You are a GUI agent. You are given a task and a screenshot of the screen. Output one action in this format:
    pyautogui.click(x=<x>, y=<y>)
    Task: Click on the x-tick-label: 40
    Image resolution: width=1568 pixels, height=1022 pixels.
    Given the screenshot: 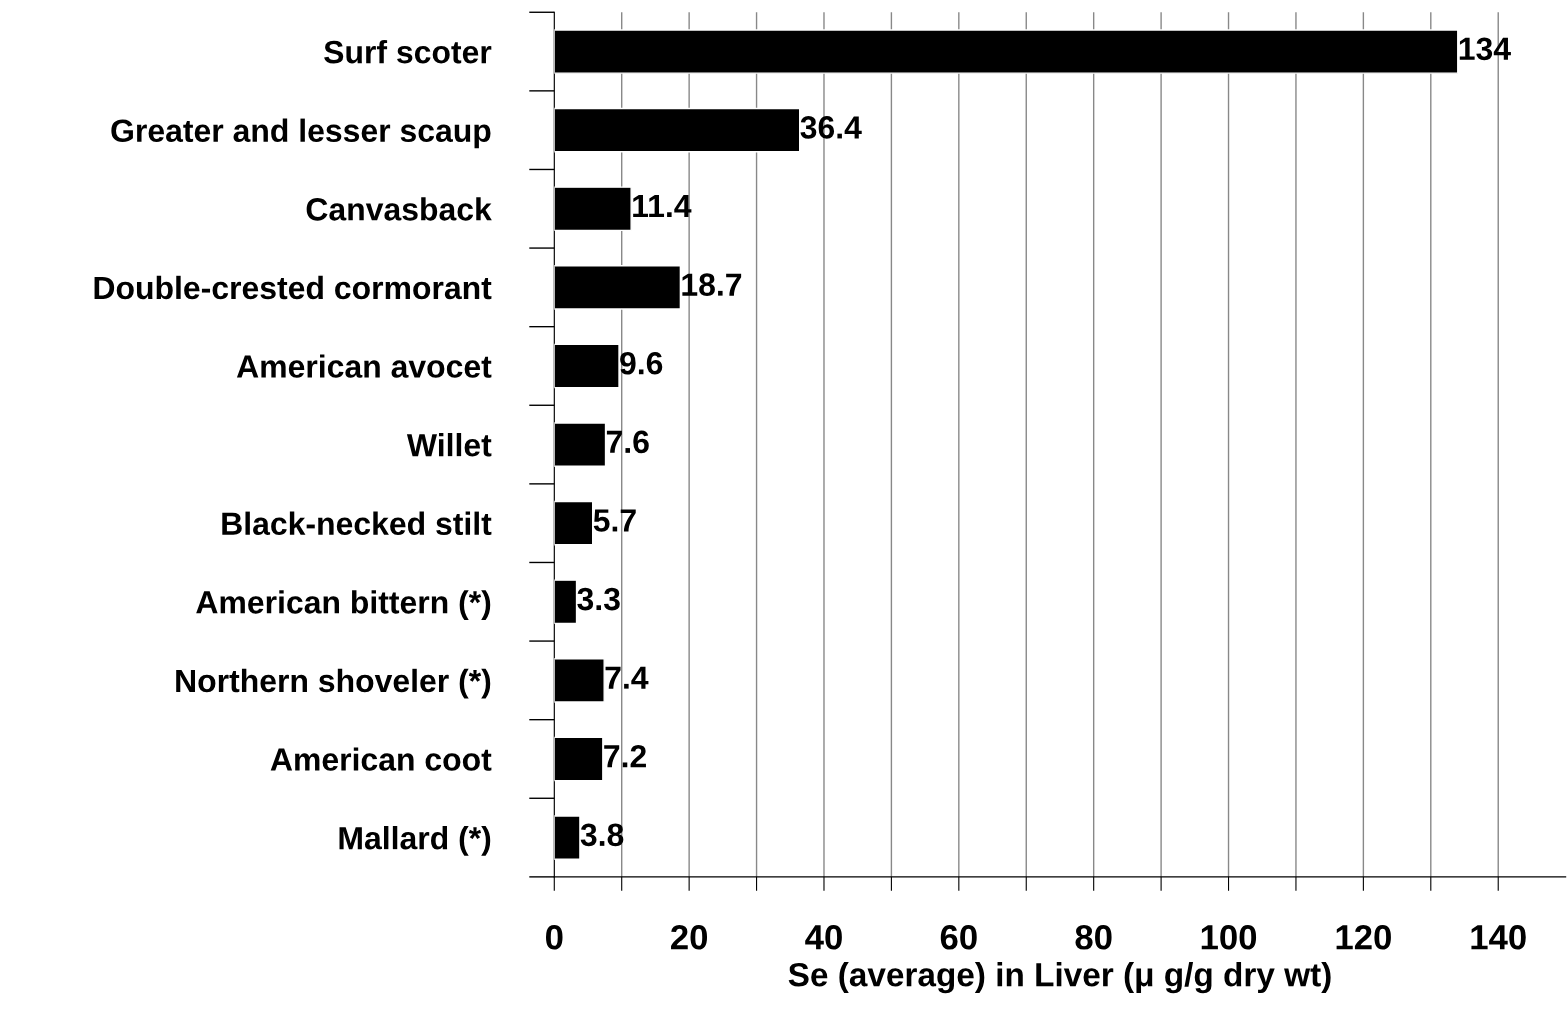 What is the action you would take?
    pyautogui.click(x=823, y=937)
    